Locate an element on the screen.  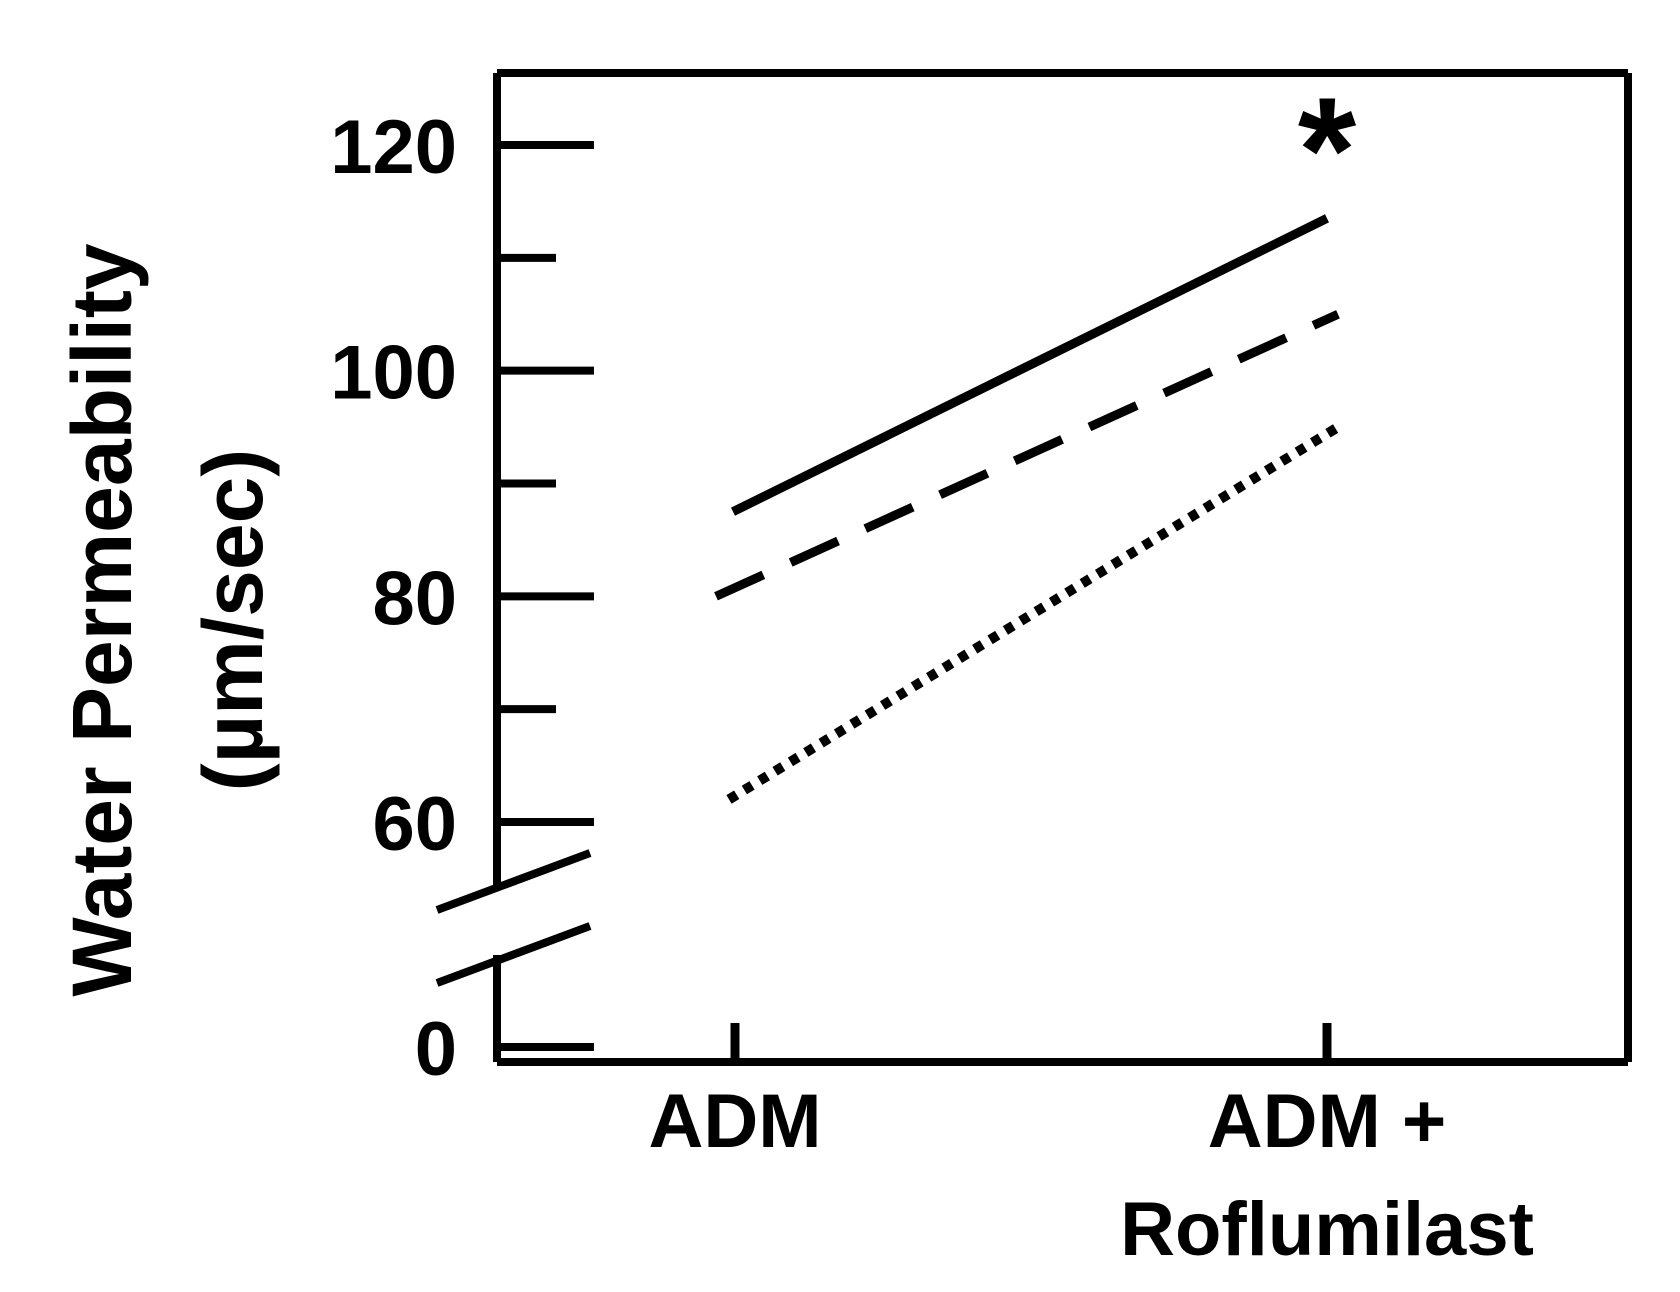
y-tick-label: 120 is located at coordinates (393, 147).